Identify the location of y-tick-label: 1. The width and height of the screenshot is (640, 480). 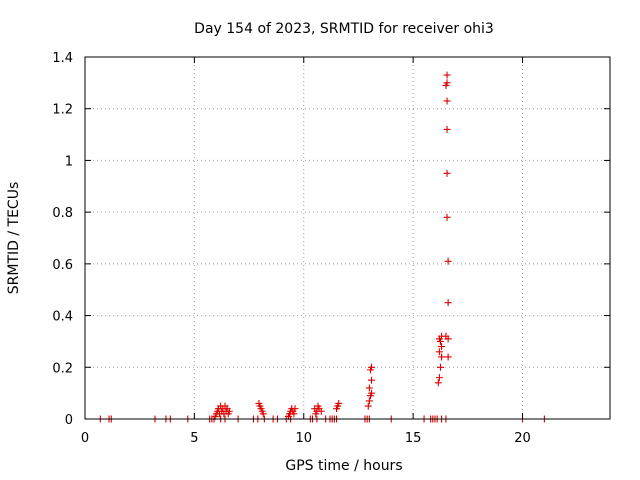
(69, 161).